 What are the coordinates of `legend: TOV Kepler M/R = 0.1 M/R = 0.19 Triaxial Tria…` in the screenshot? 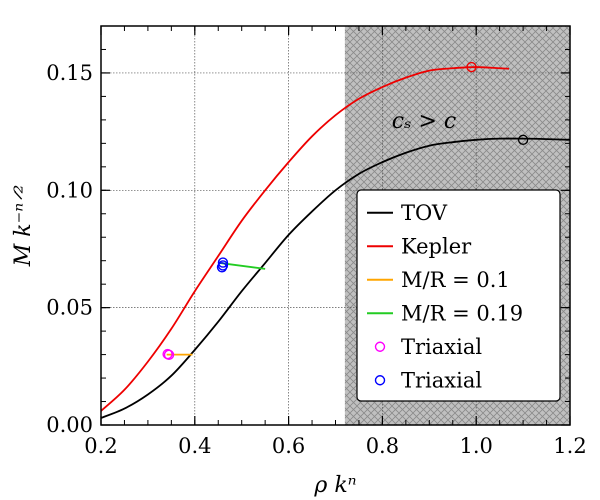 It's located at (458, 295).